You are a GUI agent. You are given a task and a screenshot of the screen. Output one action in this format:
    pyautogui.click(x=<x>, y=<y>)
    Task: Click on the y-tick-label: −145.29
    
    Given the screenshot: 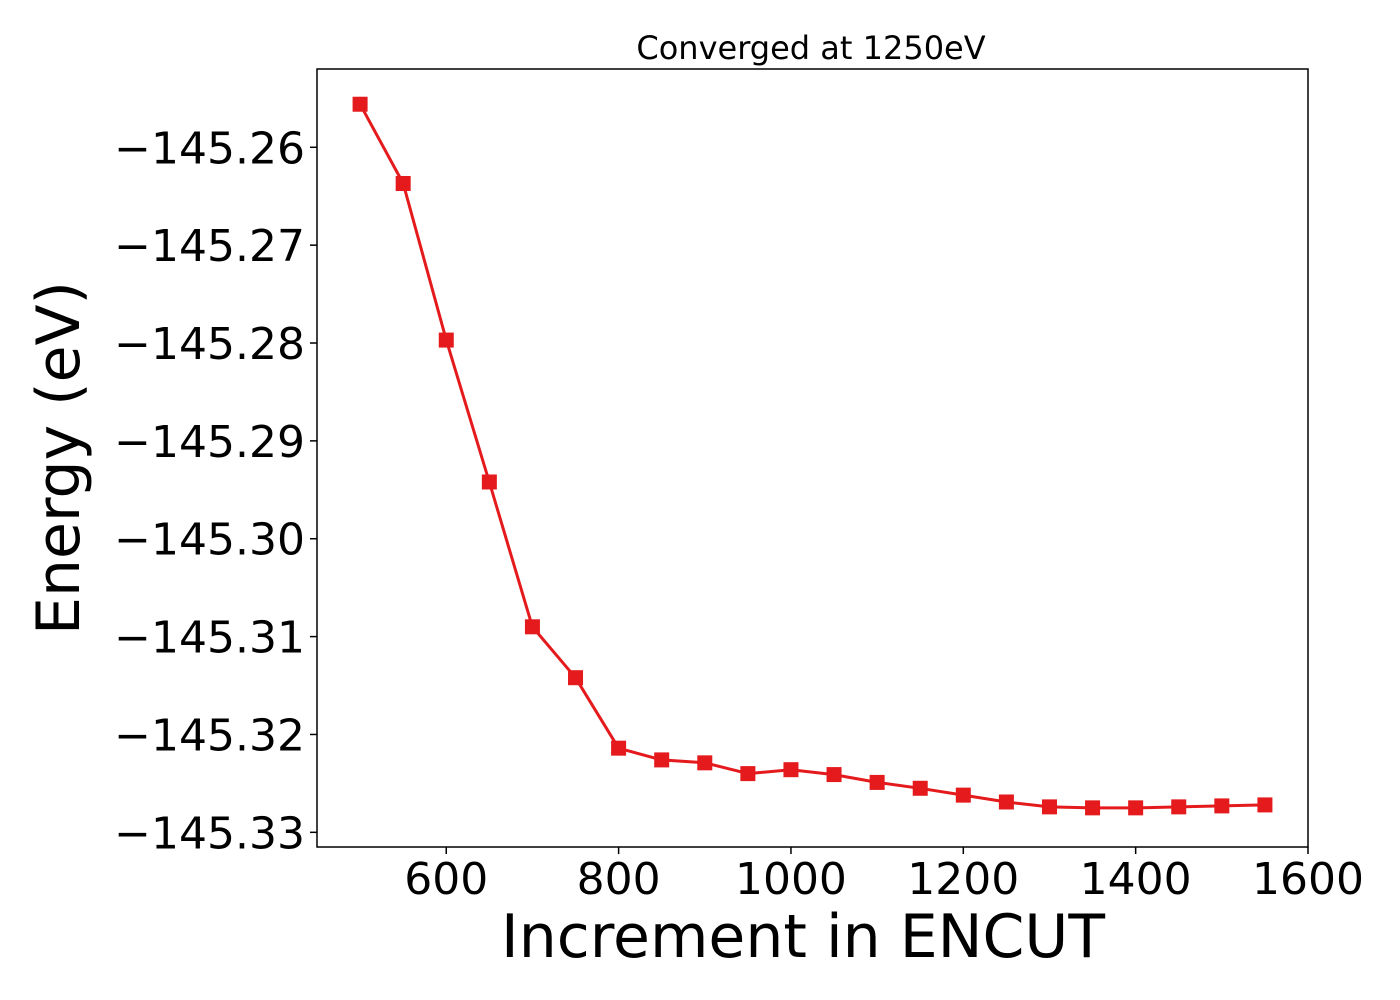 What is the action you would take?
    pyautogui.click(x=209, y=442)
    